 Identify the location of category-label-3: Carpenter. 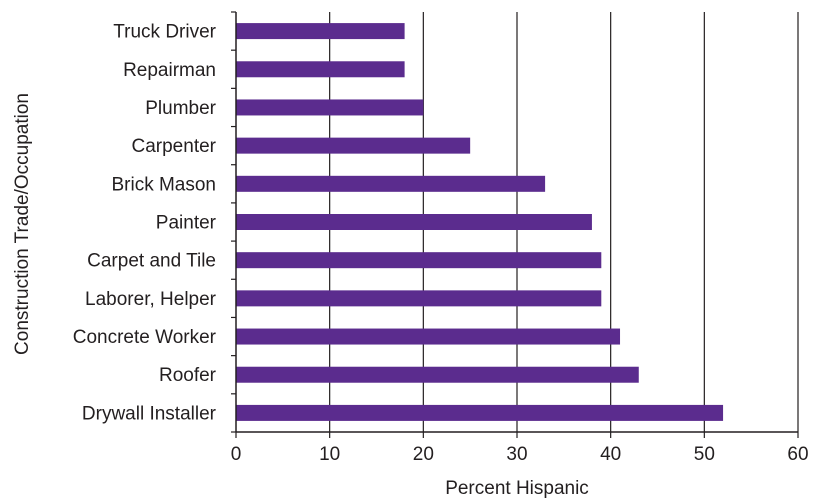
(174, 146).